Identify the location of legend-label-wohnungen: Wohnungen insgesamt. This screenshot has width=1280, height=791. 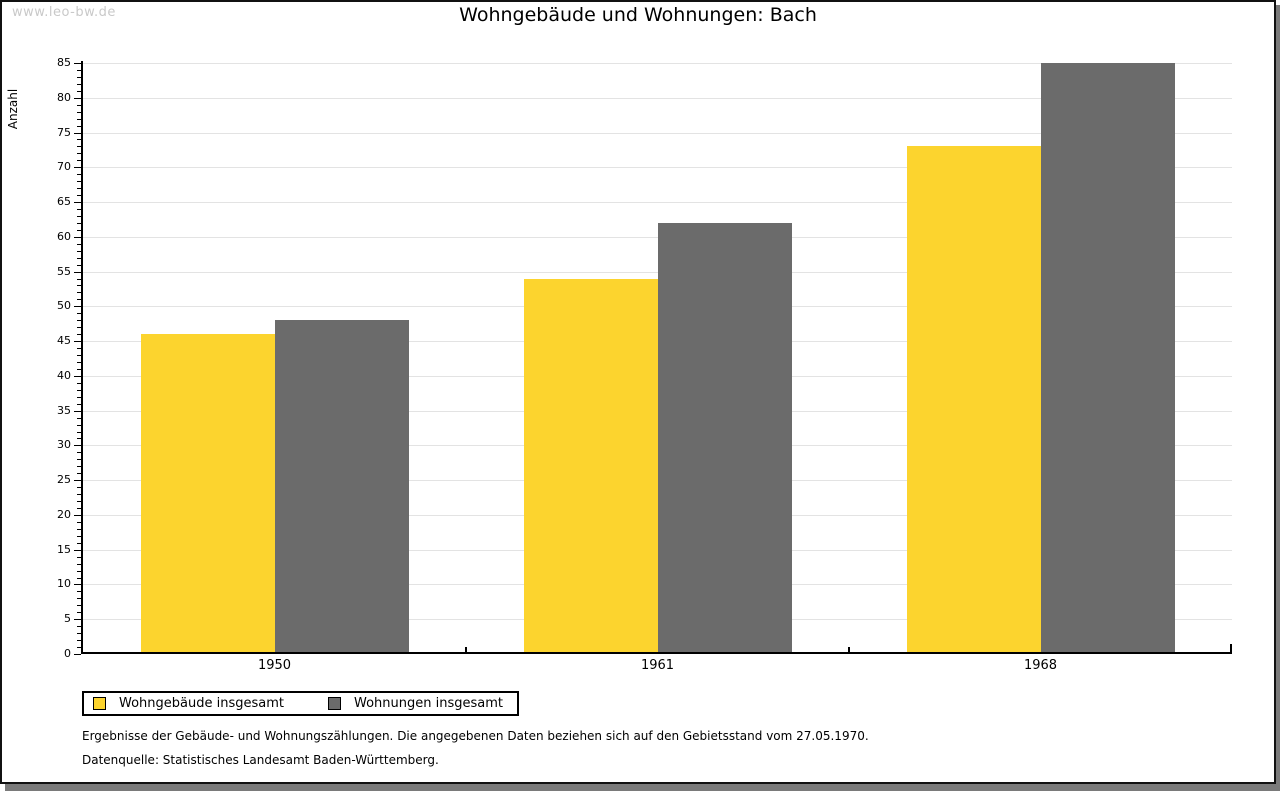
(428, 703).